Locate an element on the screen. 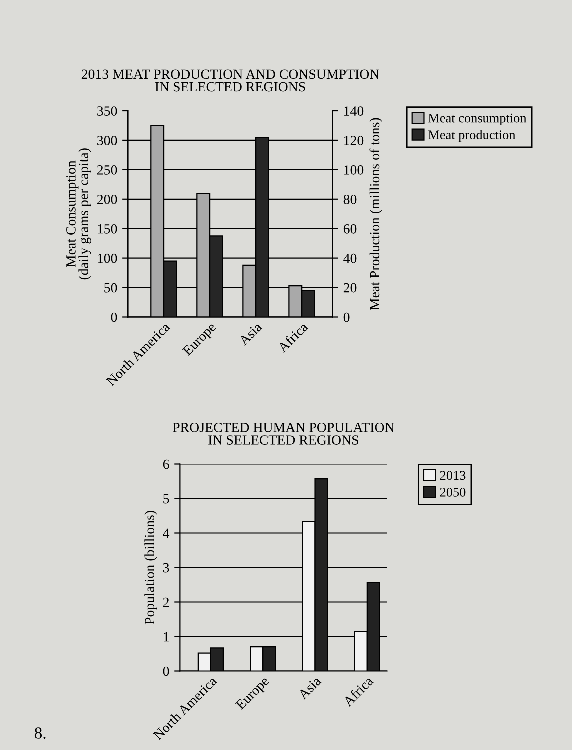 The width and height of the screenshot is (572, 750). y-tick-label: 200 is located at coordinates (107, 199).